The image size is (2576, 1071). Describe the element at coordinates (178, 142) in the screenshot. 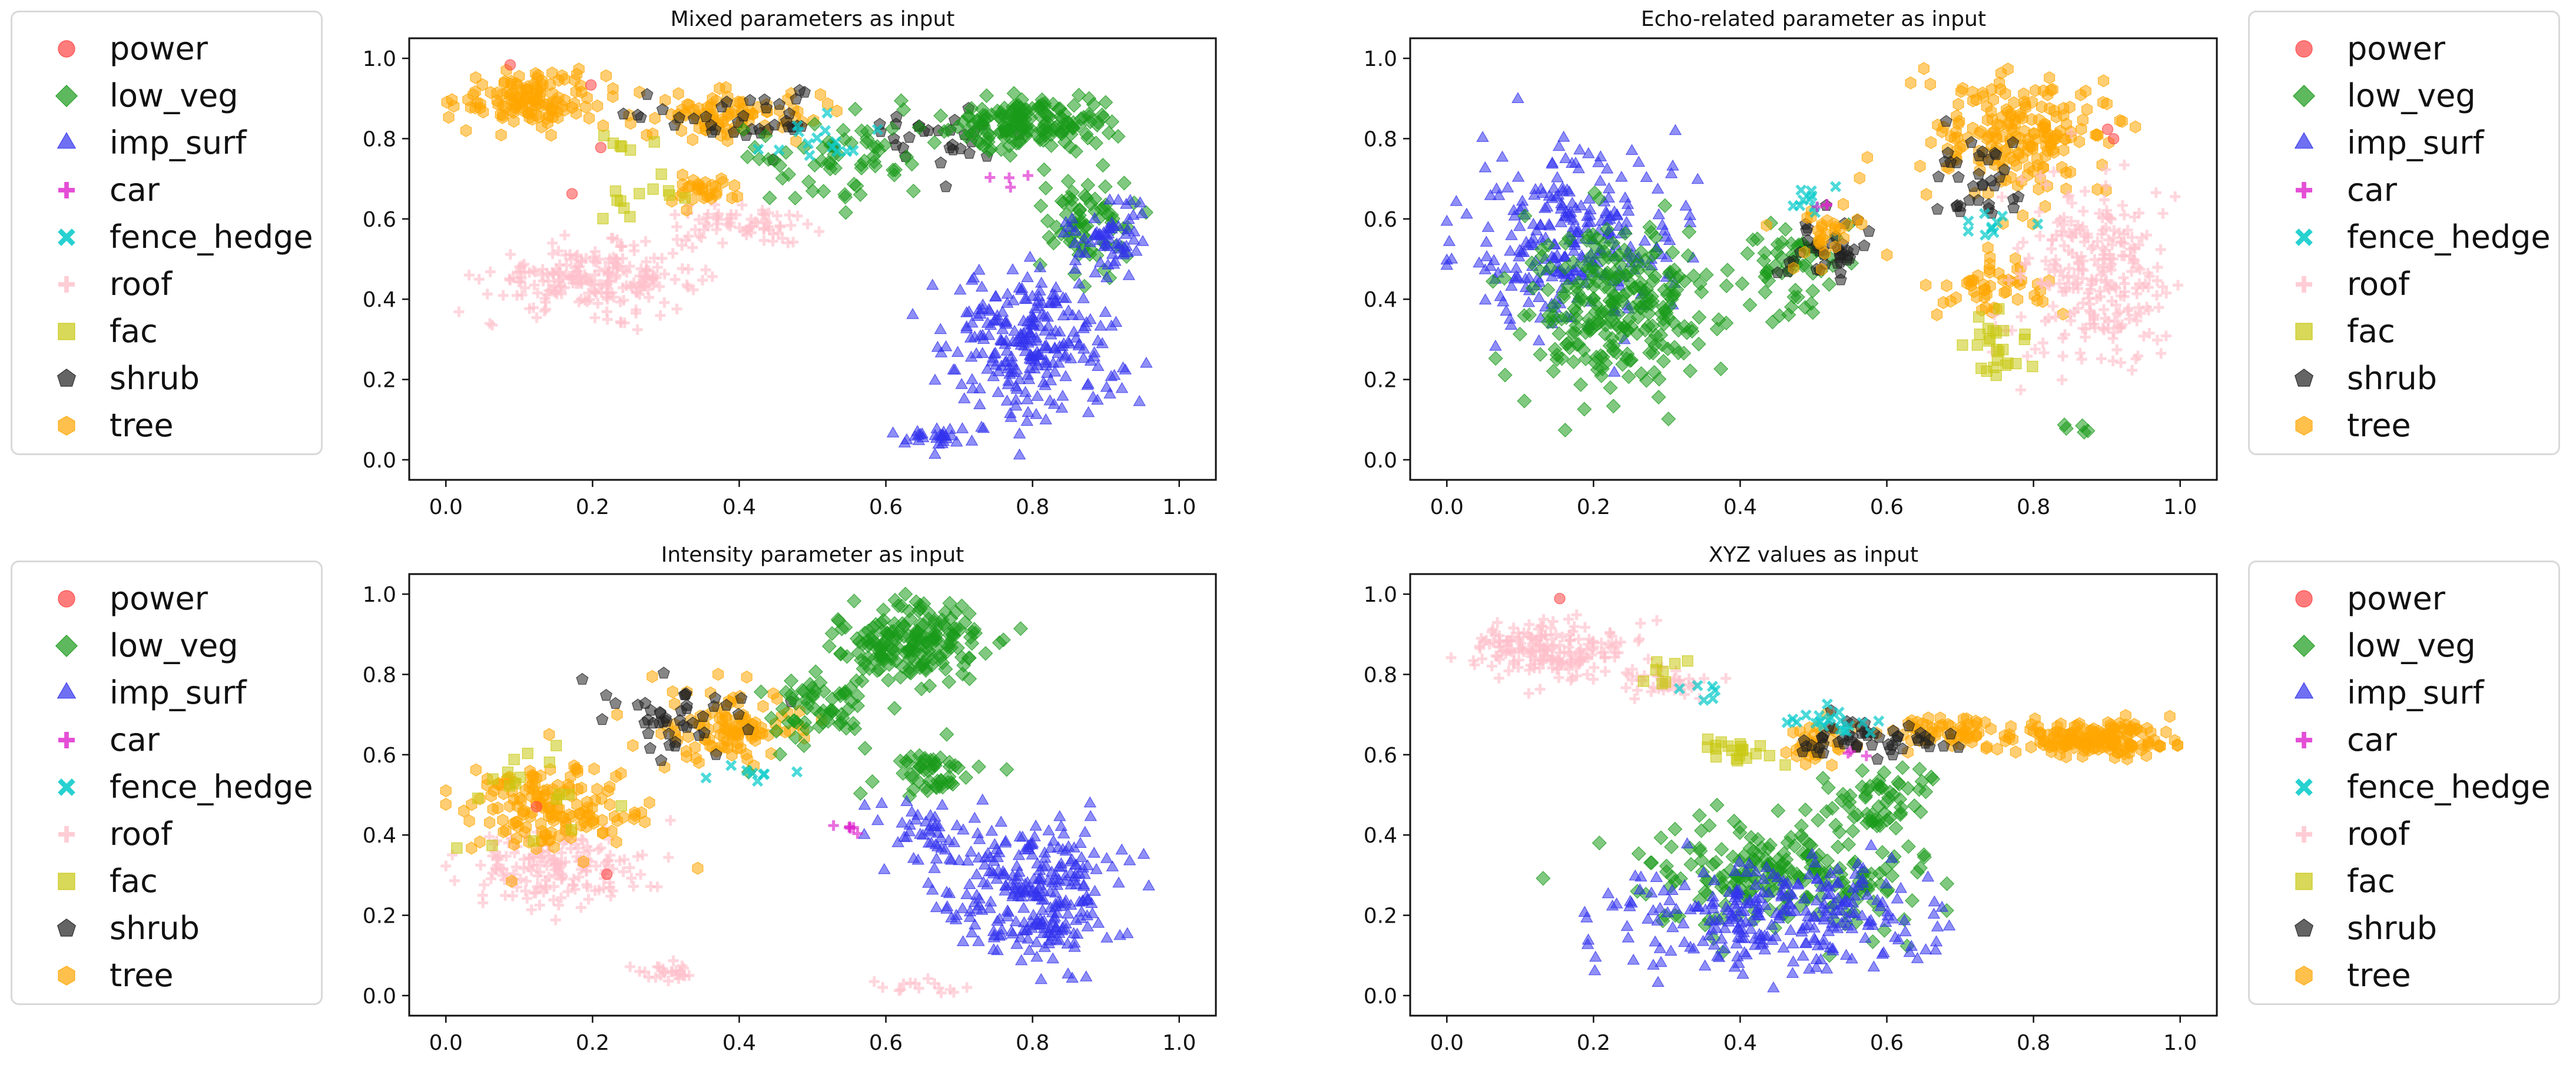

I see `legend-label: imp_surf` at that location.